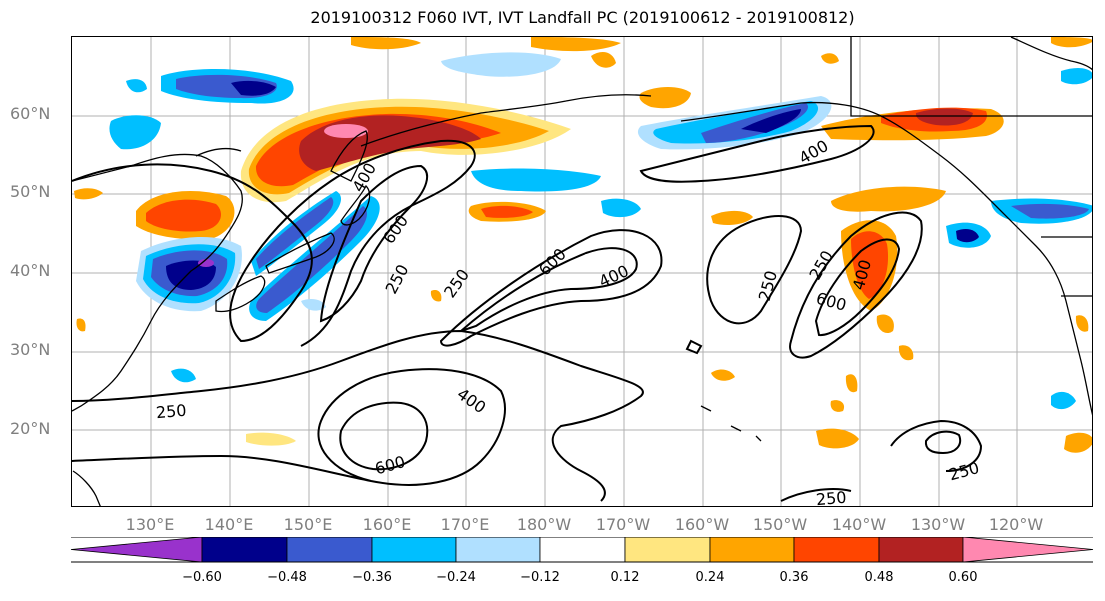 Image resolution: width=1105 pixels, height=601 pixels. Describe the element at coordinates (780, 524) in the screenshot. I see `lon-label-150w: 150°W` at that location.